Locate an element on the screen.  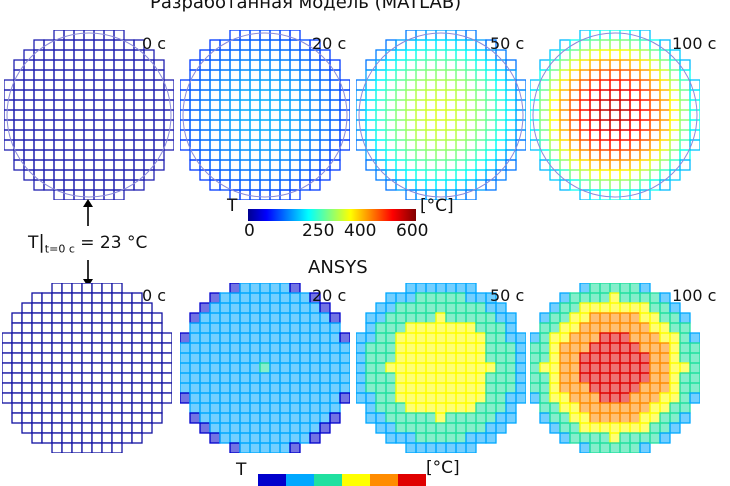
colorbar-band is located at coordinates (328, 480).